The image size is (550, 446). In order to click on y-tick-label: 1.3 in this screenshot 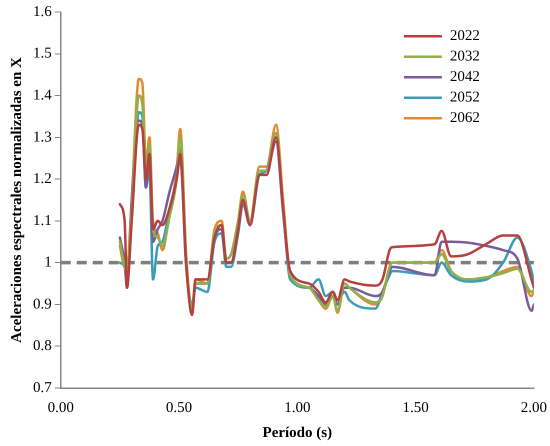, I will do `click(42, 137)`.